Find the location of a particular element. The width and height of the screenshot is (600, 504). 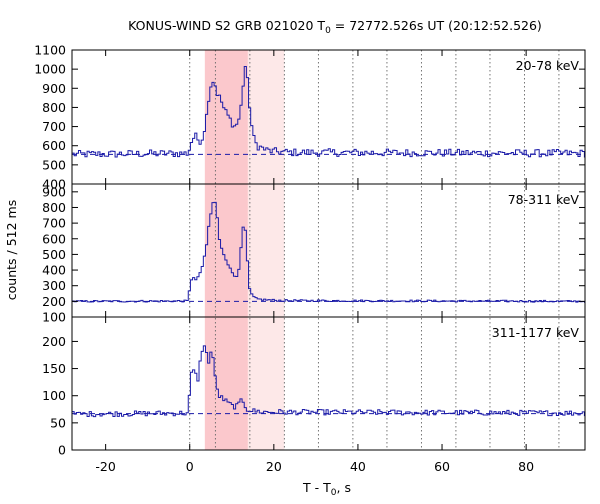

x-tick-label-3: 40 is located at coordinates (358, 466).